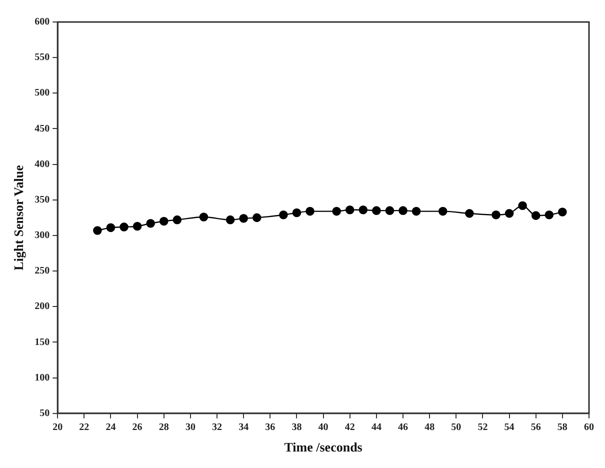 This screenshot has height=468, width=605. What do you see at coordinates (42, 271) in the screenshot?
I see `y-tick-label: 250` at bounding box center [42, 271].